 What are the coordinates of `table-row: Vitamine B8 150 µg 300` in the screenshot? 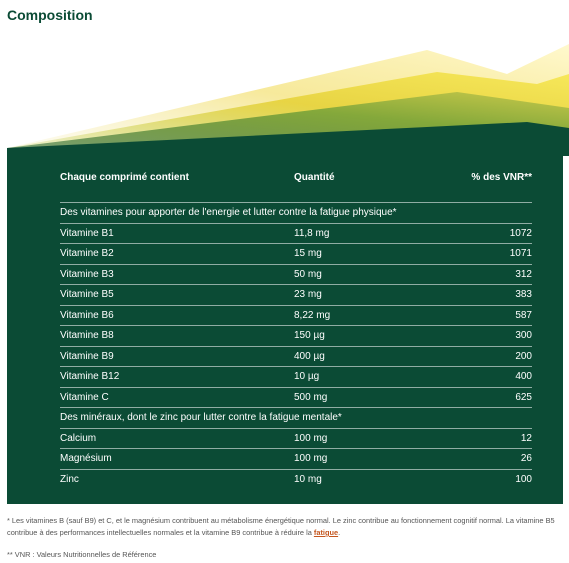 It's located at (296, 336).